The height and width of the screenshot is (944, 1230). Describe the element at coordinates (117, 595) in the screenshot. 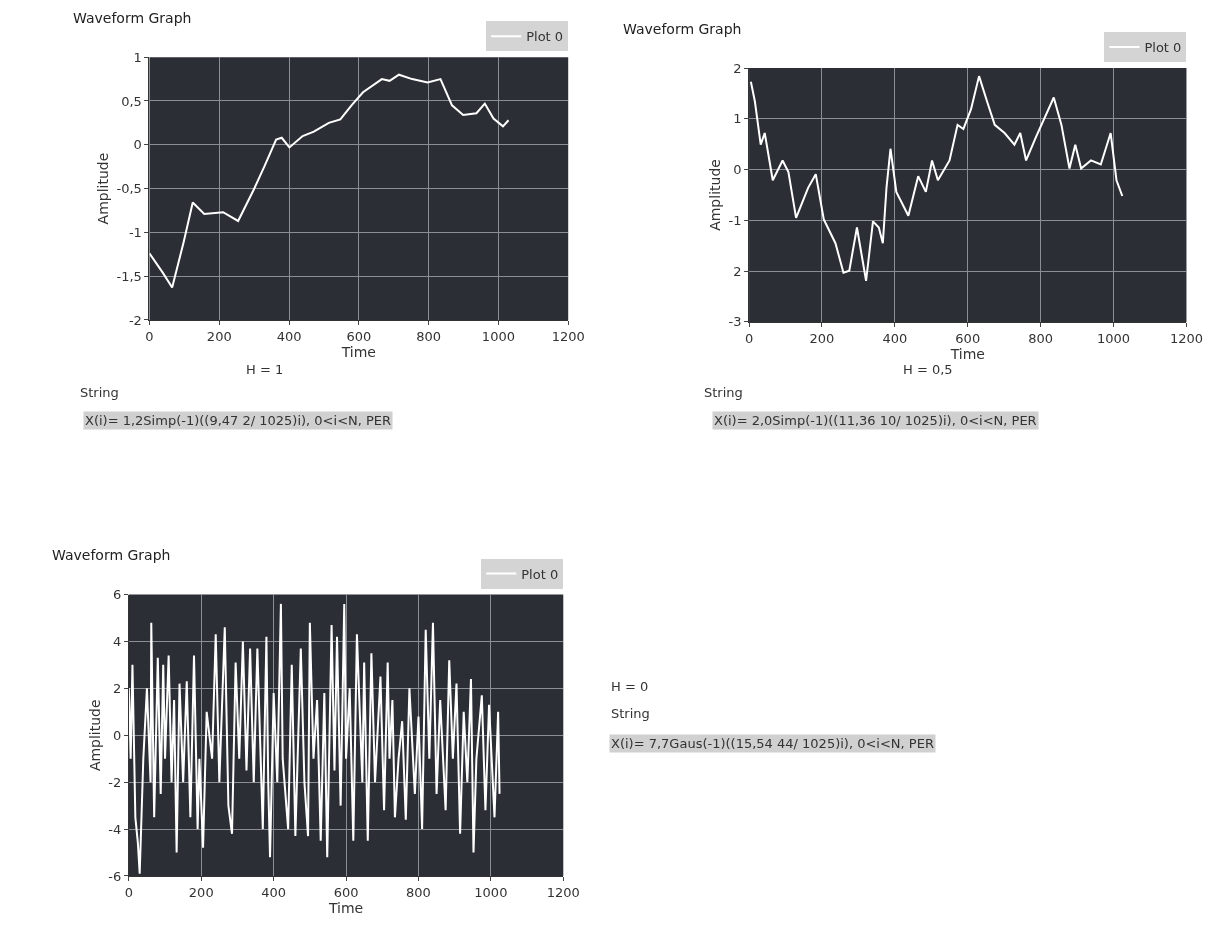

I see `y-tick-label: 6` at that location.